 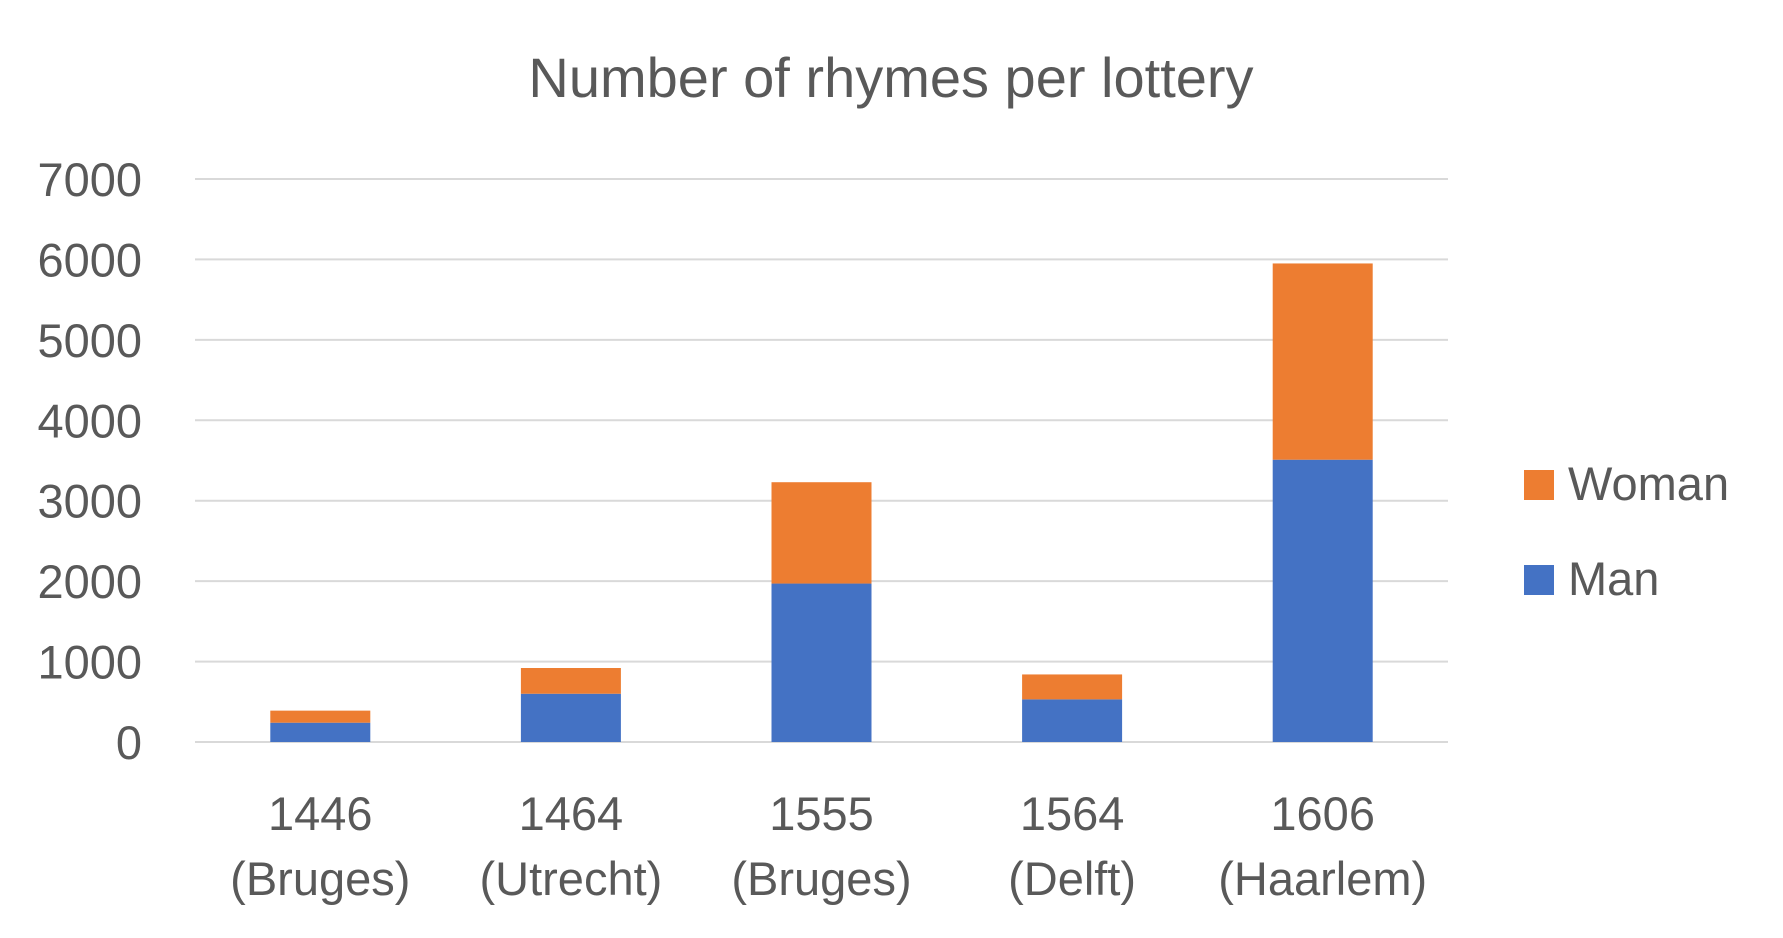 What do you see at coordinates (129, 742) in the screenshot?
I see `y-tick-label: 0` at bounding box center [129, 742].